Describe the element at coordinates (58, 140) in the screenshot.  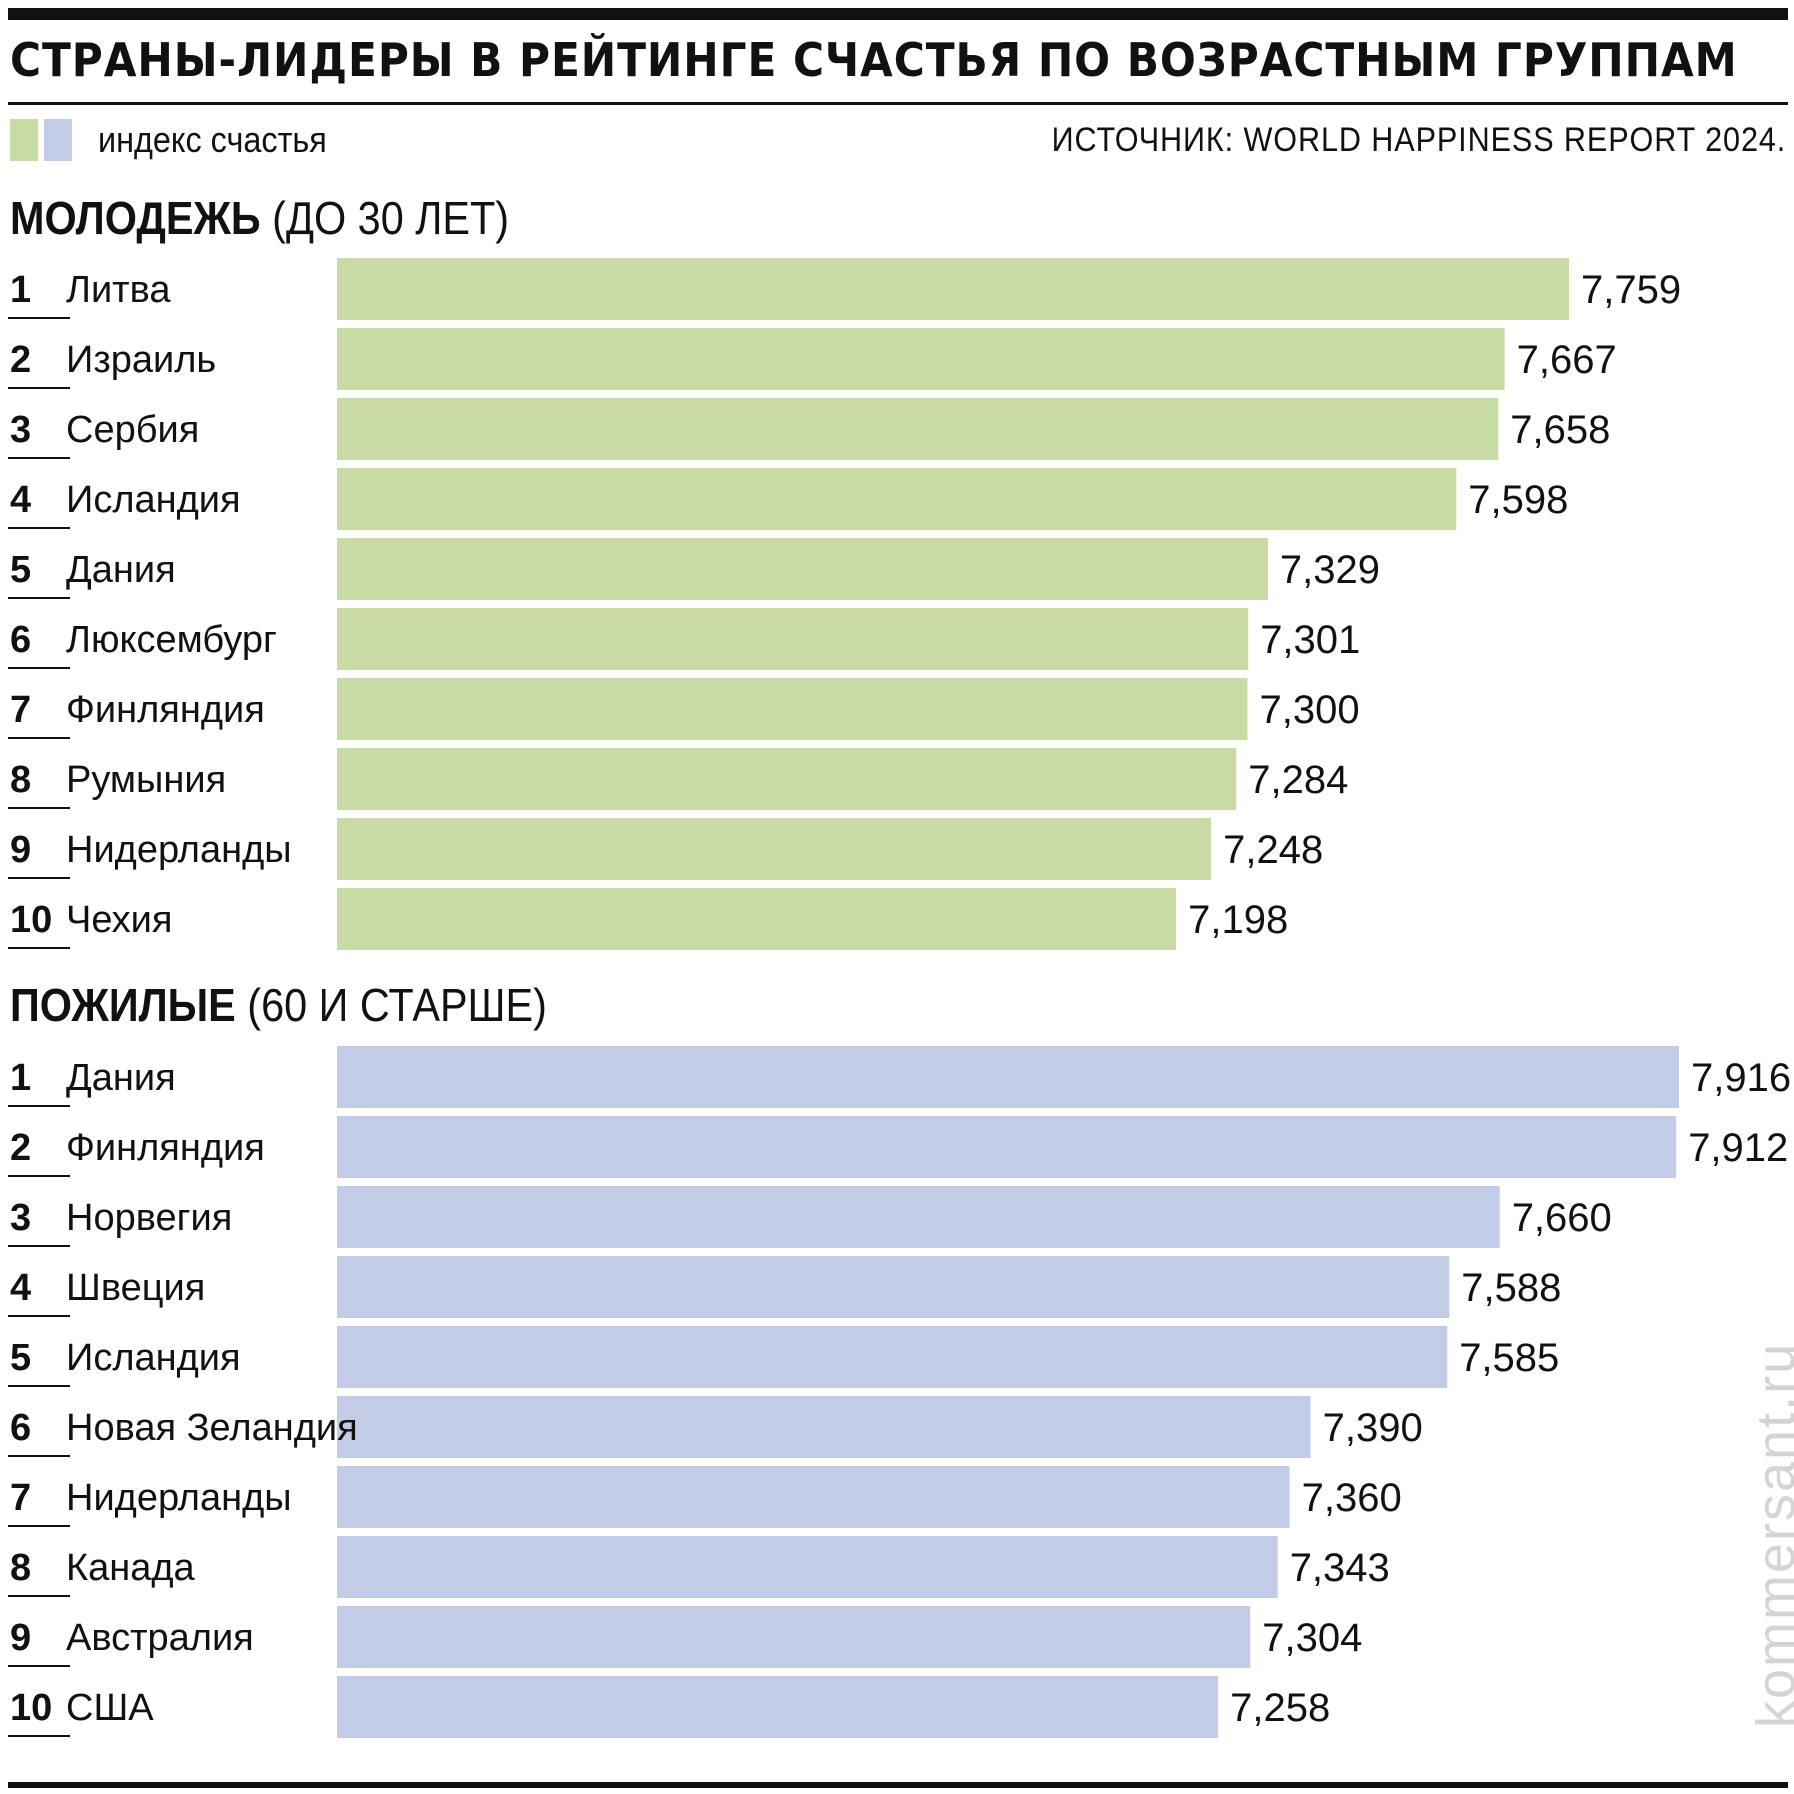
I see `legend-swatch-old` at that location.